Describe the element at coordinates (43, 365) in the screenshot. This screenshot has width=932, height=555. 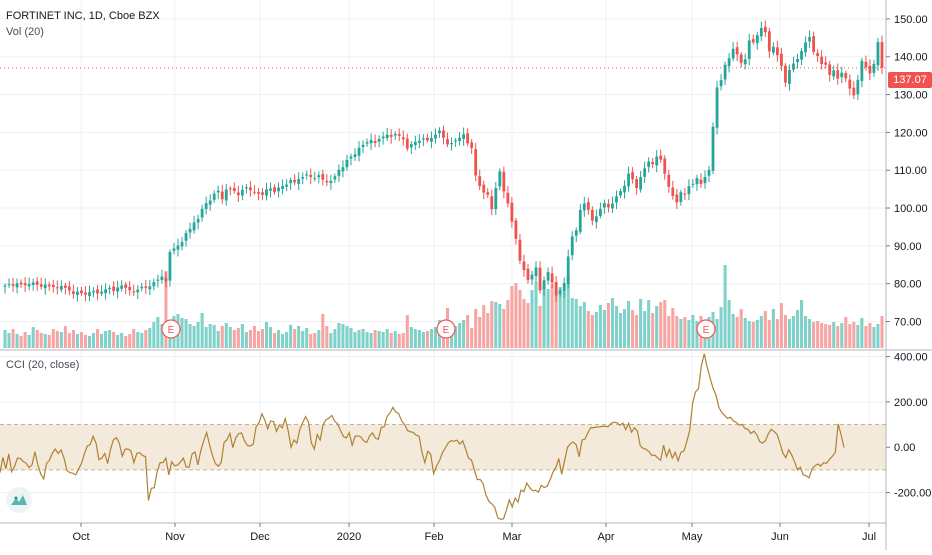
I see `cci-label: CCI (20, close)` at that location.